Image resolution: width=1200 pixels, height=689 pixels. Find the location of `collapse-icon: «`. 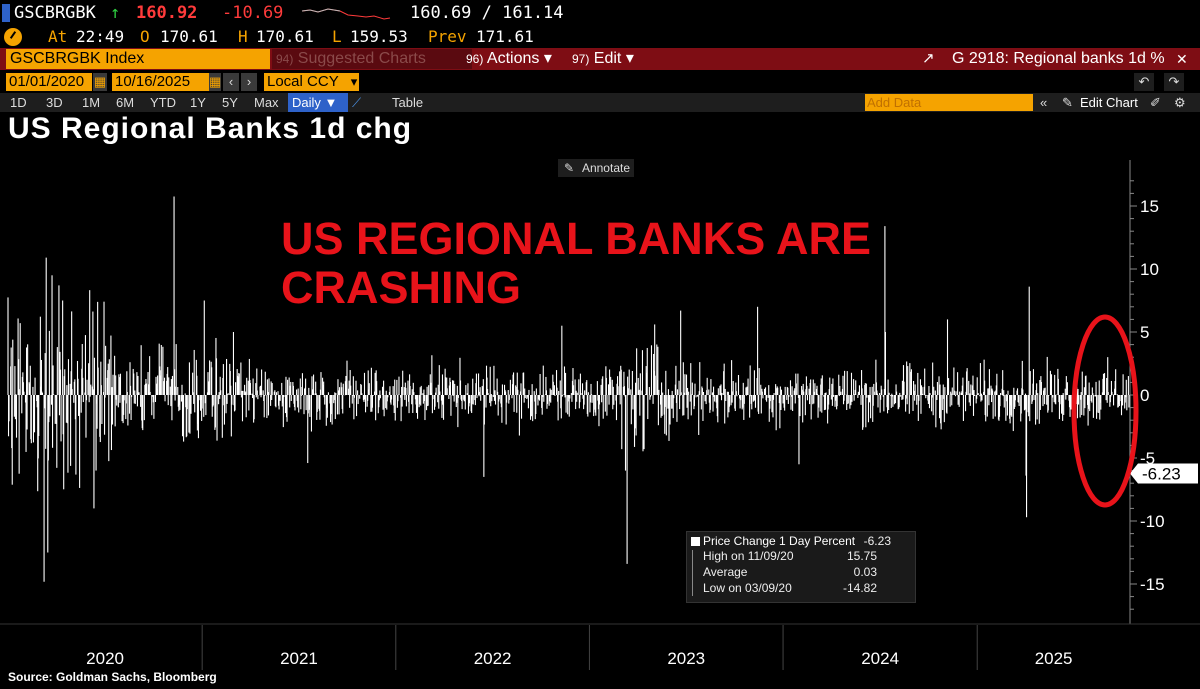

collapse-icon: « is located at coordinates (1044, 102).